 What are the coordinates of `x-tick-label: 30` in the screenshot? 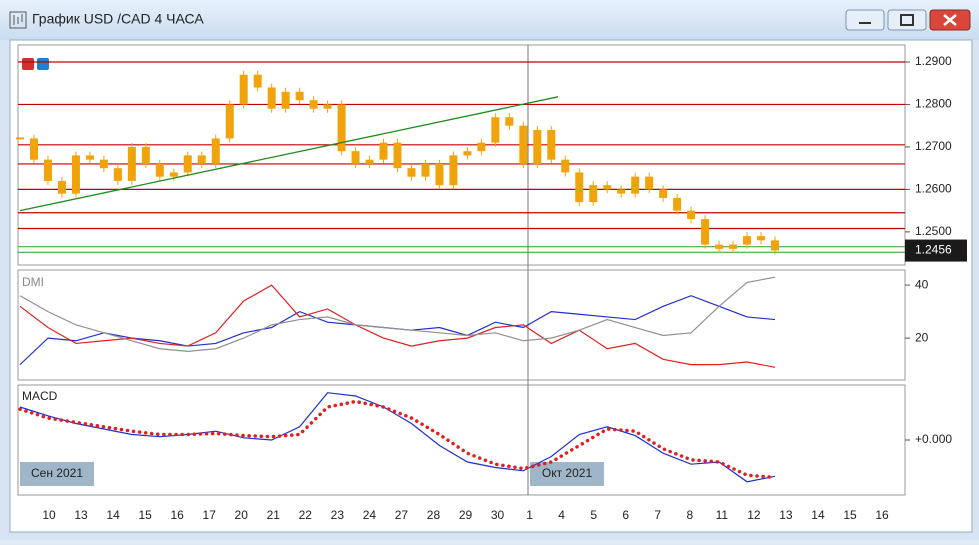 It's located at (498, 515).